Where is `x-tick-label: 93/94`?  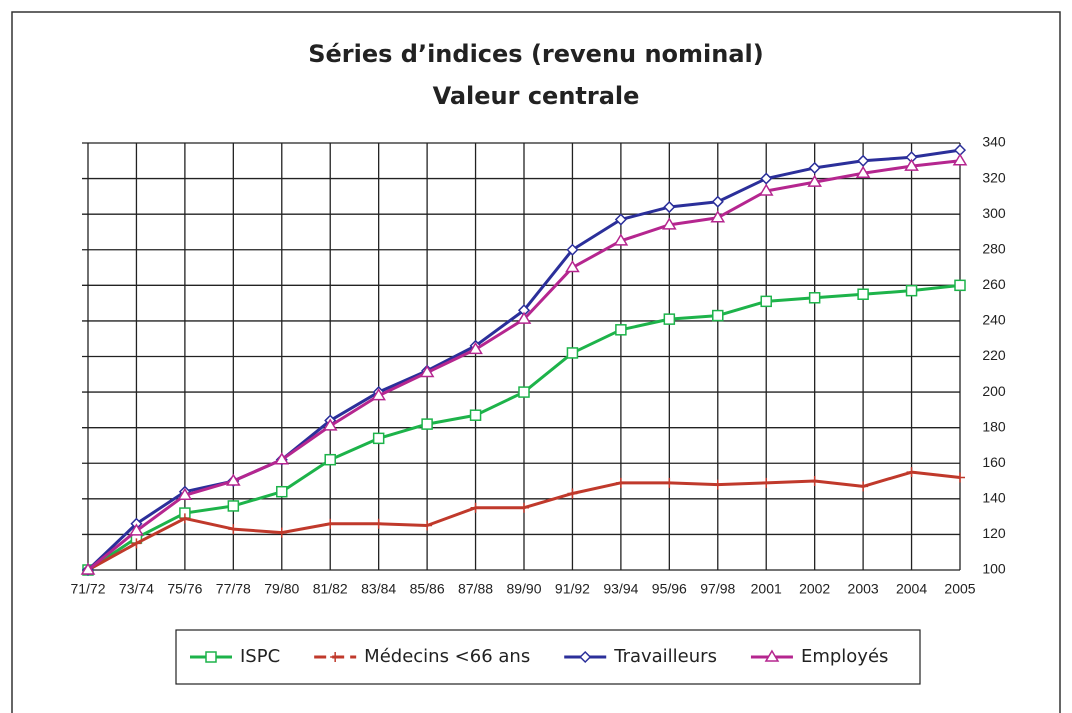 x-tick-label: 93/94 is located at coordinates (620, 589).